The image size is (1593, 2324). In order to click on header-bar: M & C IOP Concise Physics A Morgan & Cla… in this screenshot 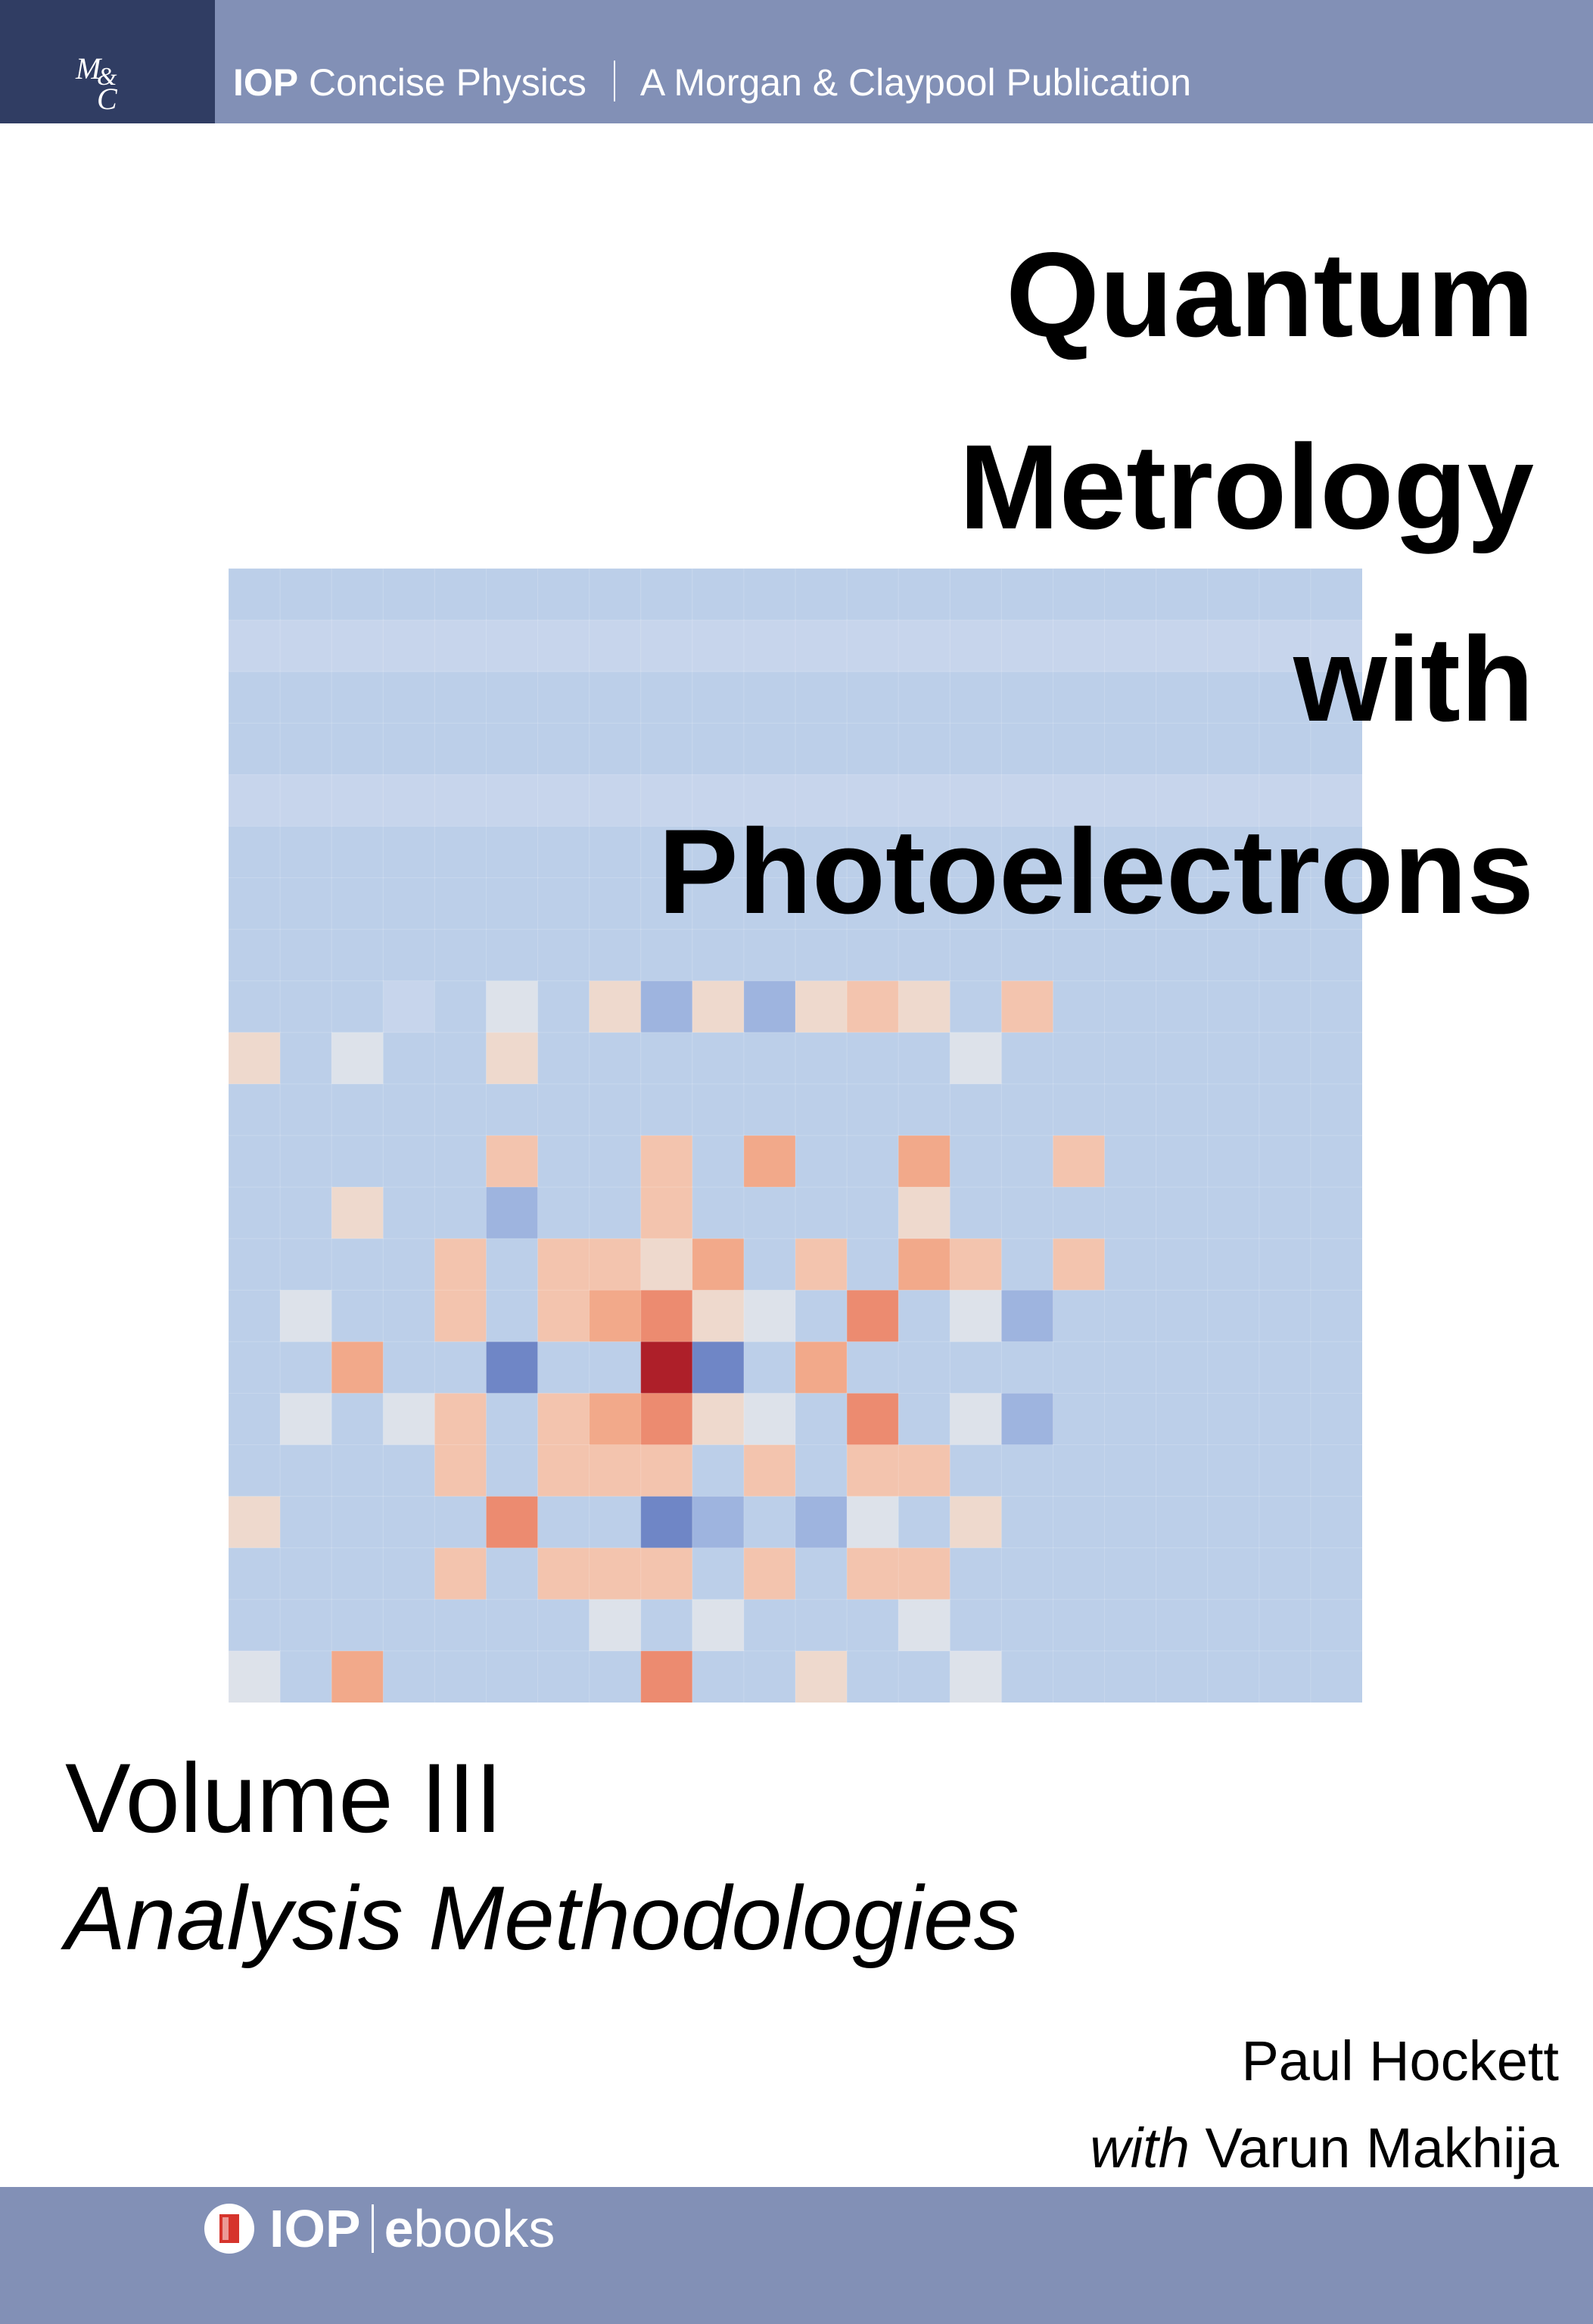, I will do `click(796, 61)`.